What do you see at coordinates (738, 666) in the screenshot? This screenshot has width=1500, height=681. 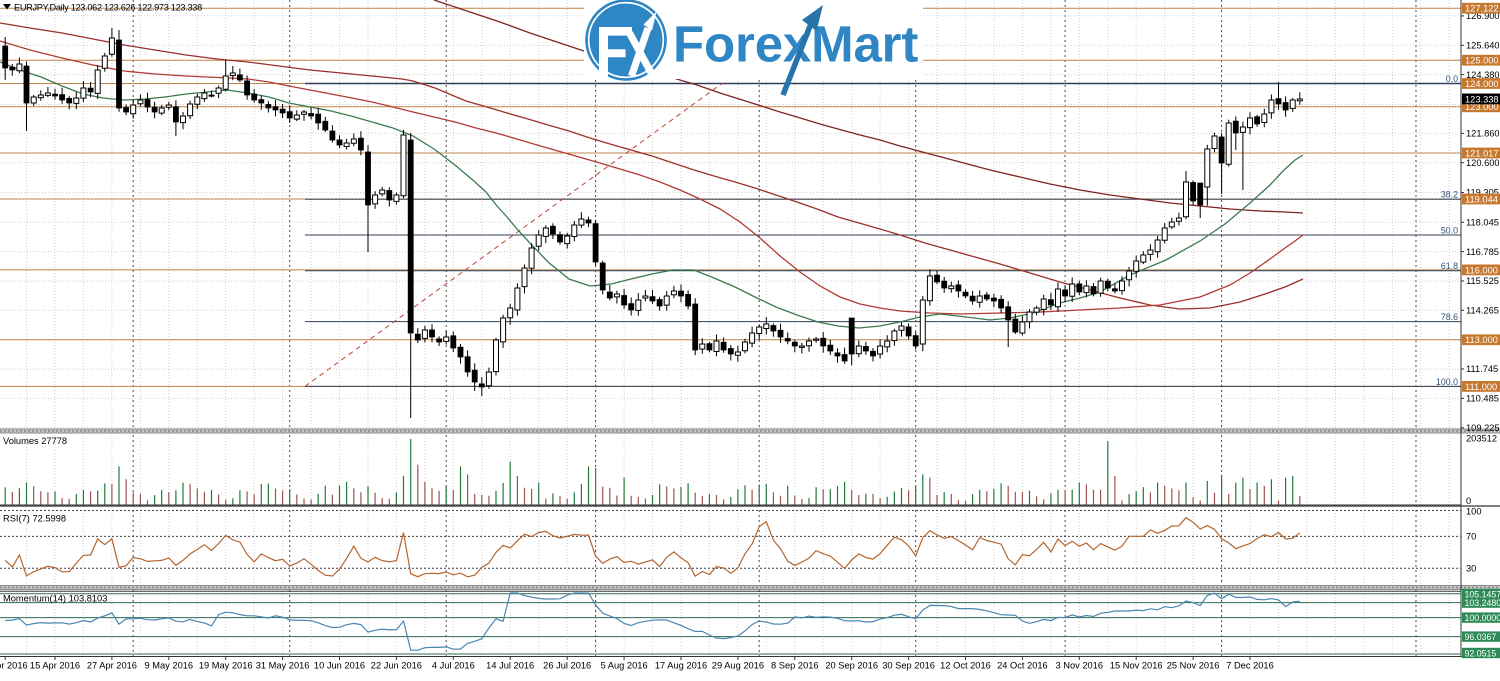 I see `svg-text: 29 Aug 2016` at bounding box center [738, 666].